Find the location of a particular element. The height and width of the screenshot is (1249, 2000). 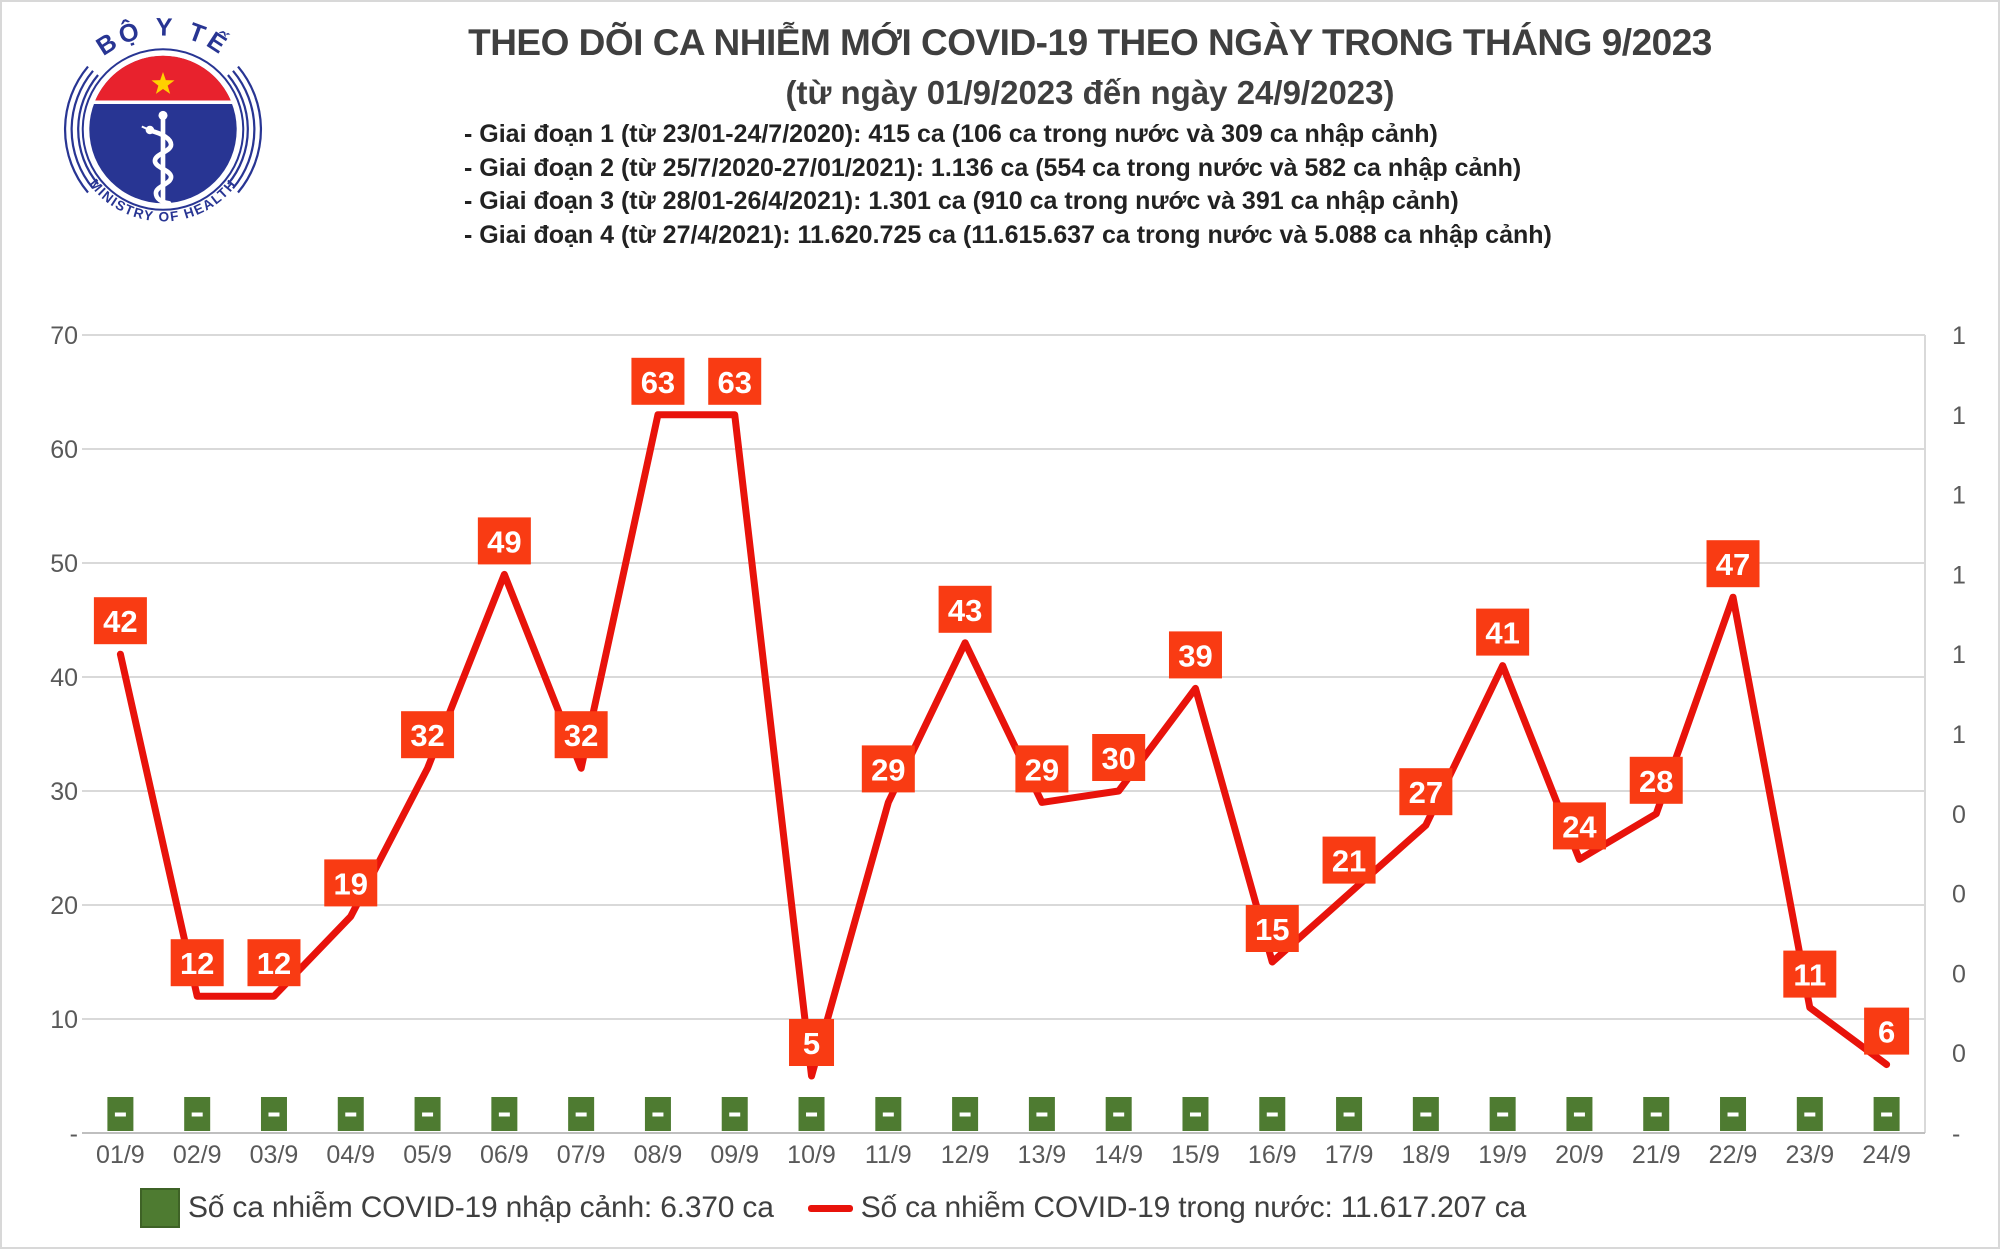

x-axis-date-label: 11/9 is located at coordinates (888, 1155).